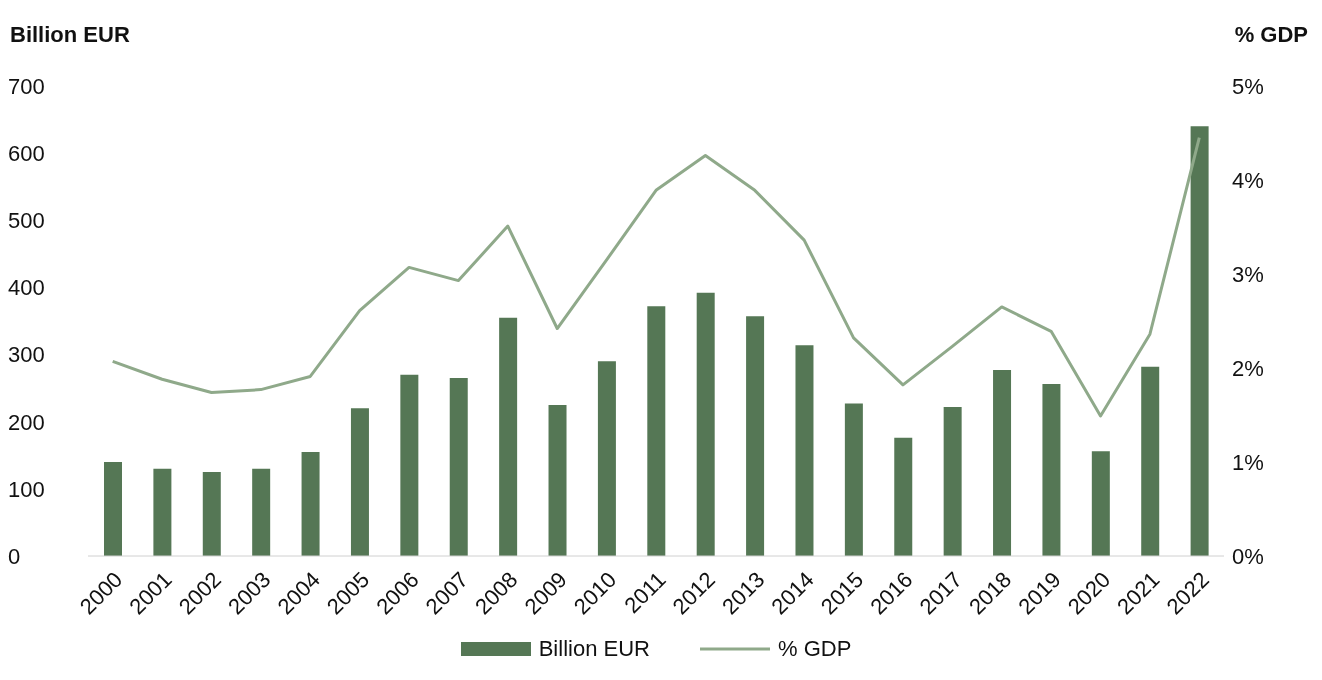 Image resolution: width=1322 pixels, height=680 pixels. Describe the element at coordinates (14, 556) in the screenshot. I see `y-tick-label: 0` at that location.